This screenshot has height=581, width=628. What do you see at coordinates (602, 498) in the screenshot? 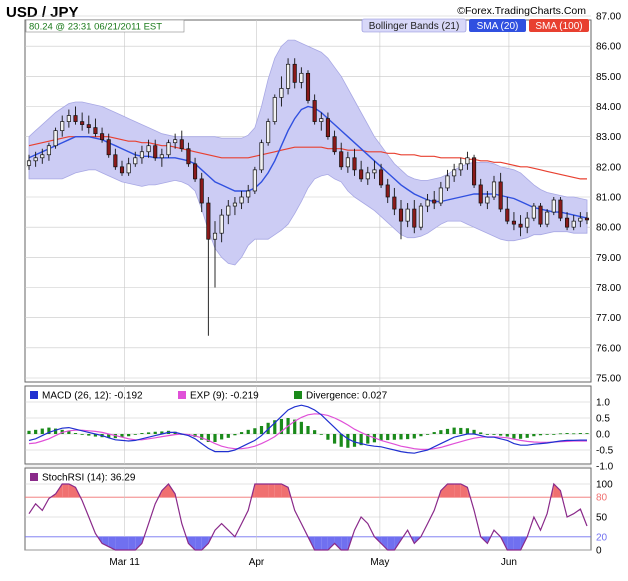
I see `stoch-tick-label: 80` at bounding box center [602, 498].